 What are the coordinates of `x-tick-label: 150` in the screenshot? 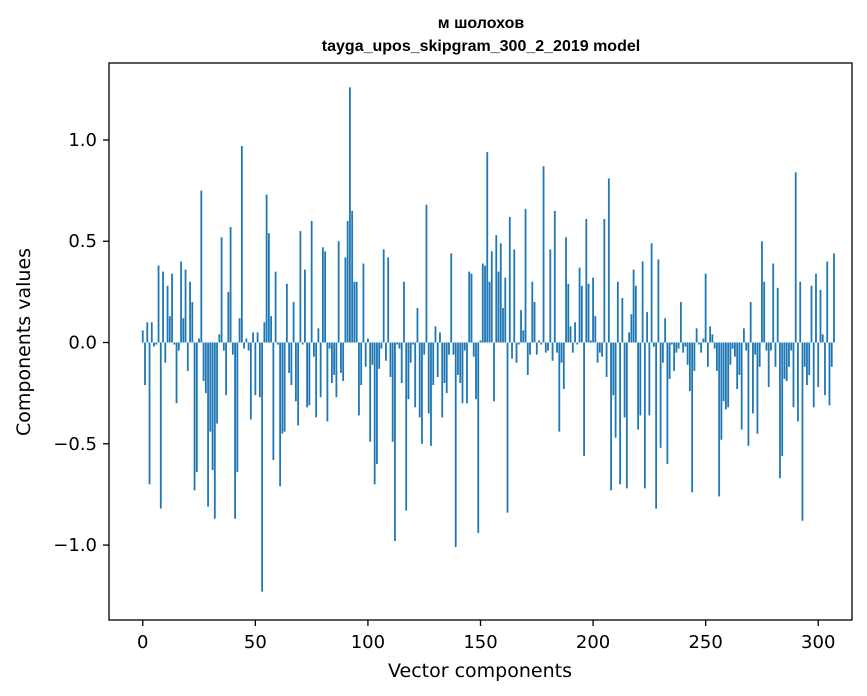 It's located at (480, 642).